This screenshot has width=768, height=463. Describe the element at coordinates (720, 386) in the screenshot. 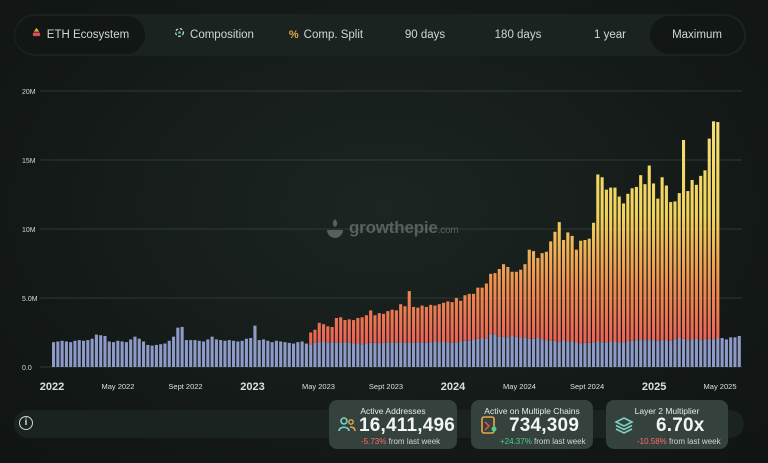

I see `x-tick-label: May 2025` at that location.